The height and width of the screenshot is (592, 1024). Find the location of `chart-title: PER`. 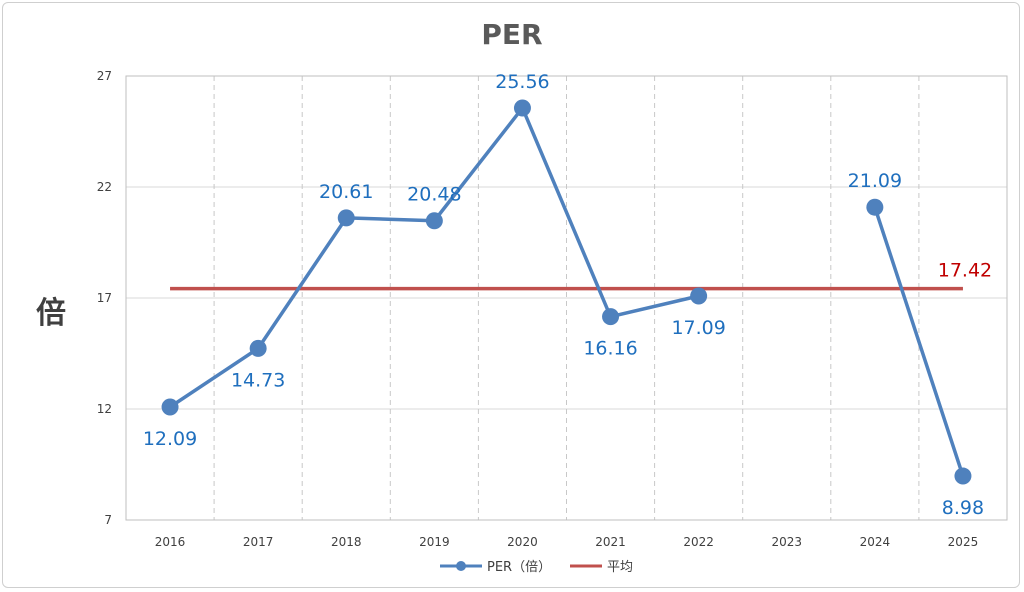

chart-title: PER is located at coordinates (512, 34).